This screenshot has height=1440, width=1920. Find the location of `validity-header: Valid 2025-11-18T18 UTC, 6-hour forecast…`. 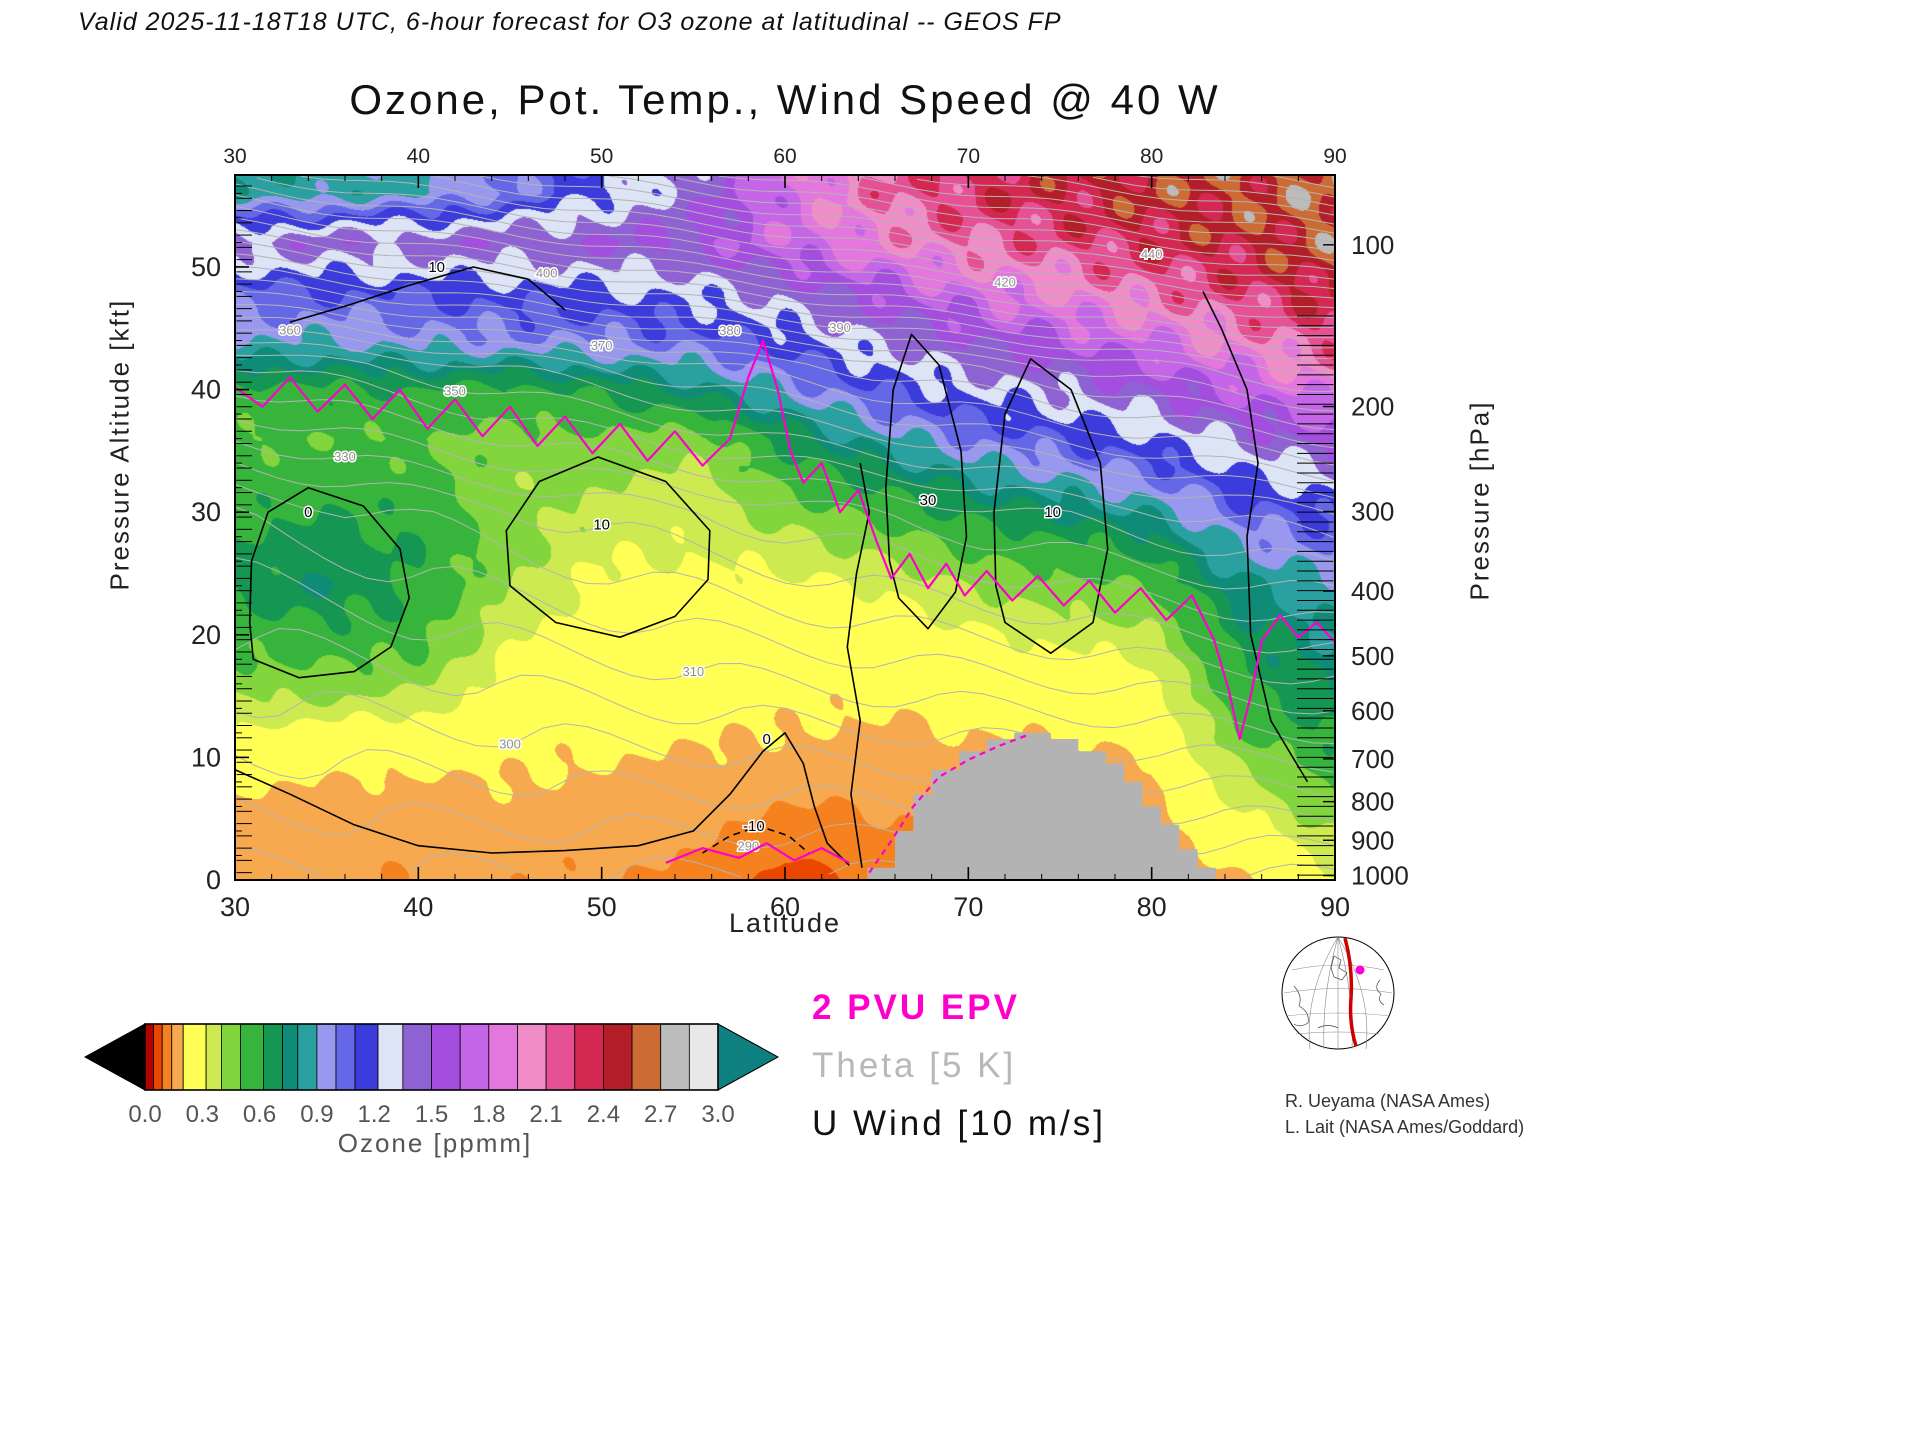

validity-header: Valid 2025-11-18T18 UTC, 6-hour forecast… is located at coordinates (570, 22).